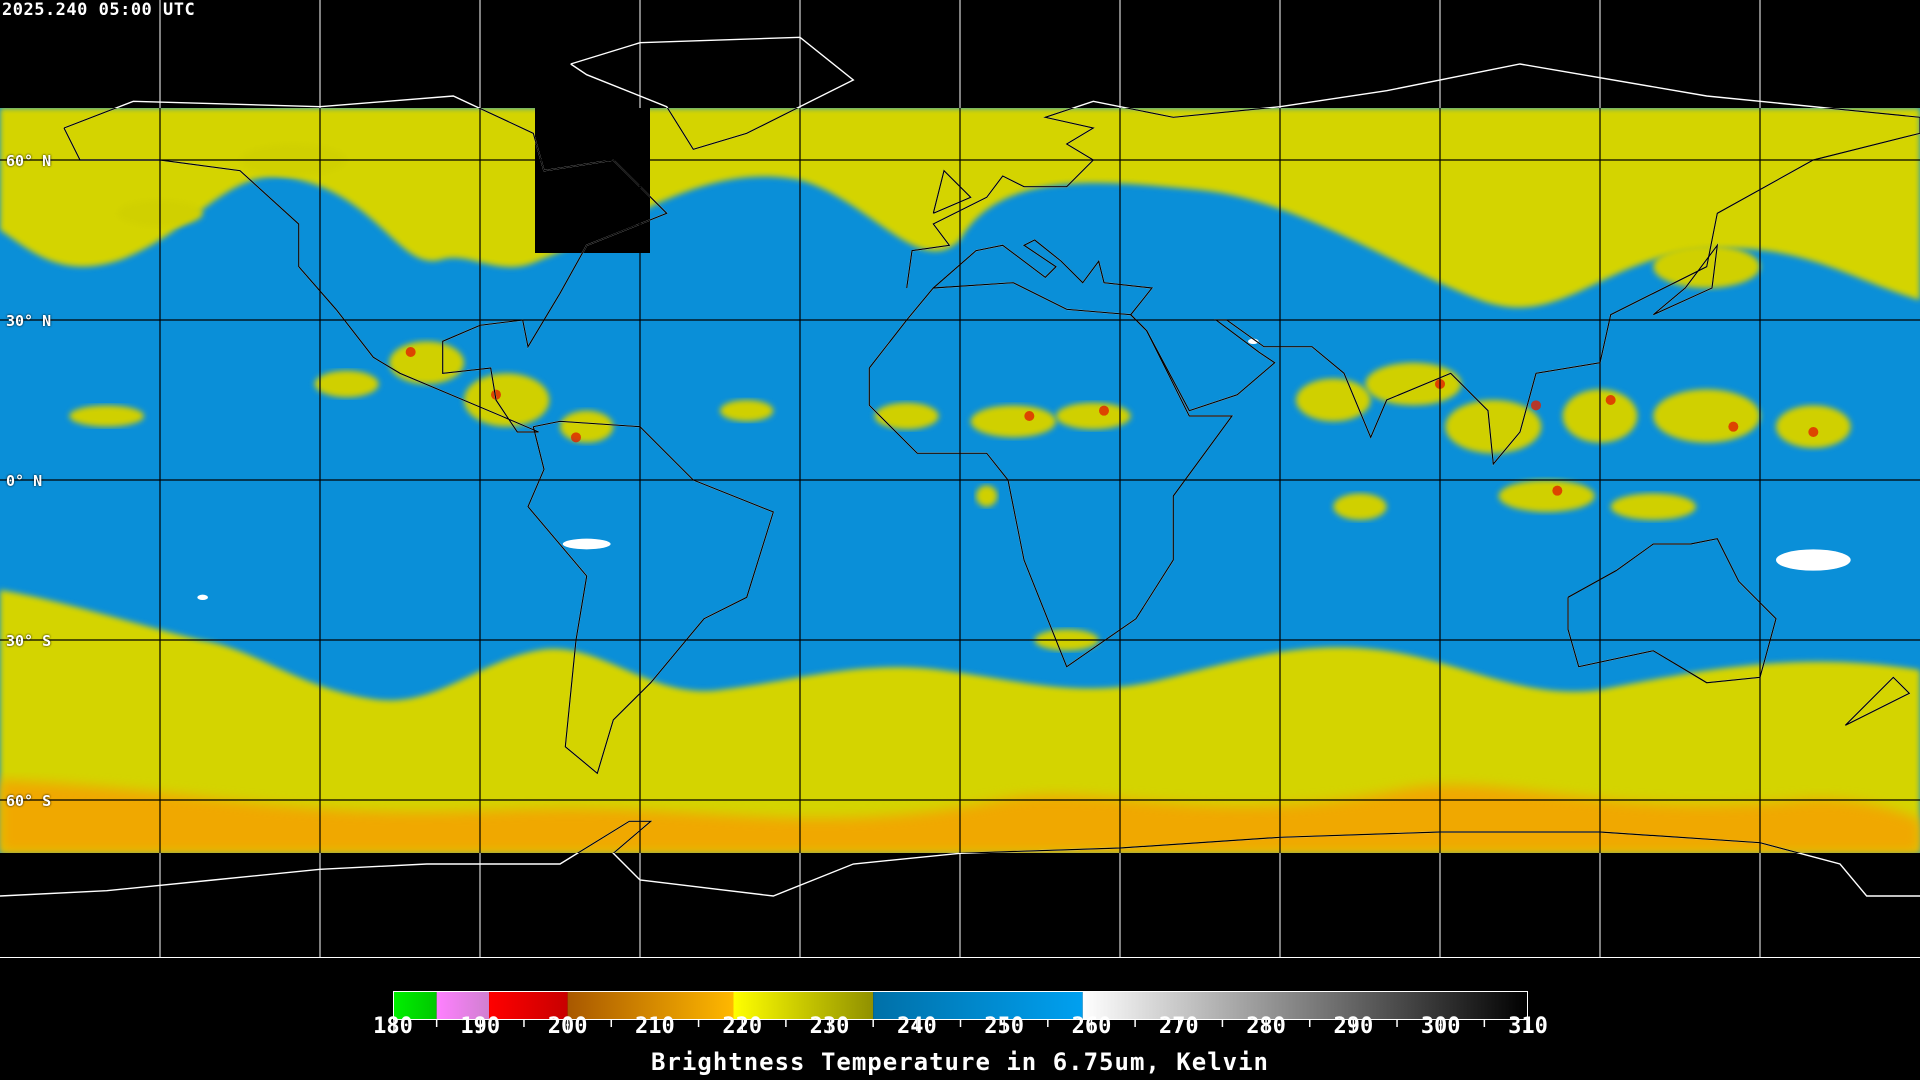 Image resolution: width=1920 pixels, height=1080 pixels. Describe the element at coordinates (1178, 1026) in the screenshot. I see `colorbar-tick-label: 270` at that location.